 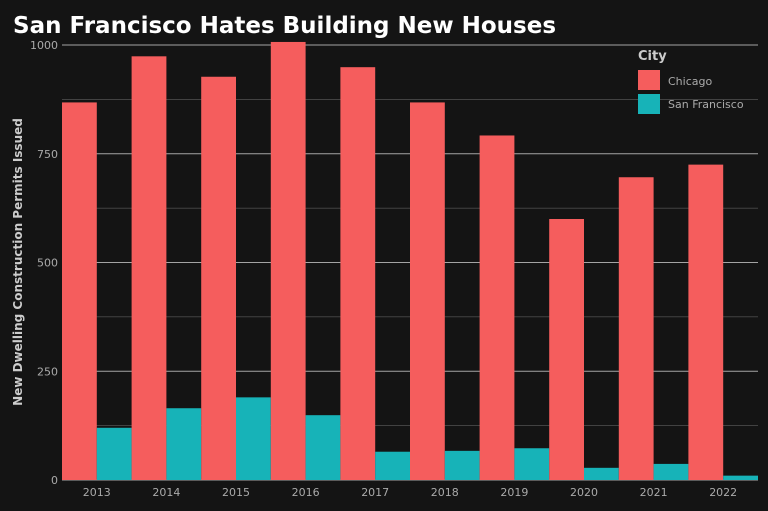 I want to click on x-tick-label: 2020, so click(x=584, y=492).